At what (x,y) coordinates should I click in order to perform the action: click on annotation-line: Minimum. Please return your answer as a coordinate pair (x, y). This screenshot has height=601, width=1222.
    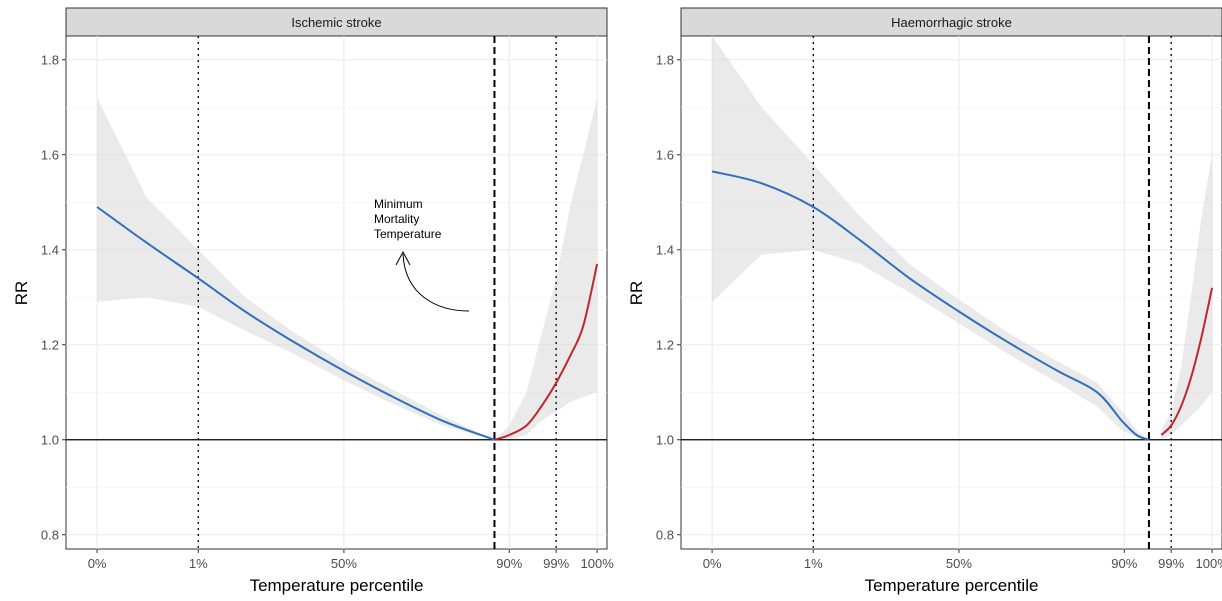
    Looking at the image, I should click on (398, 204).